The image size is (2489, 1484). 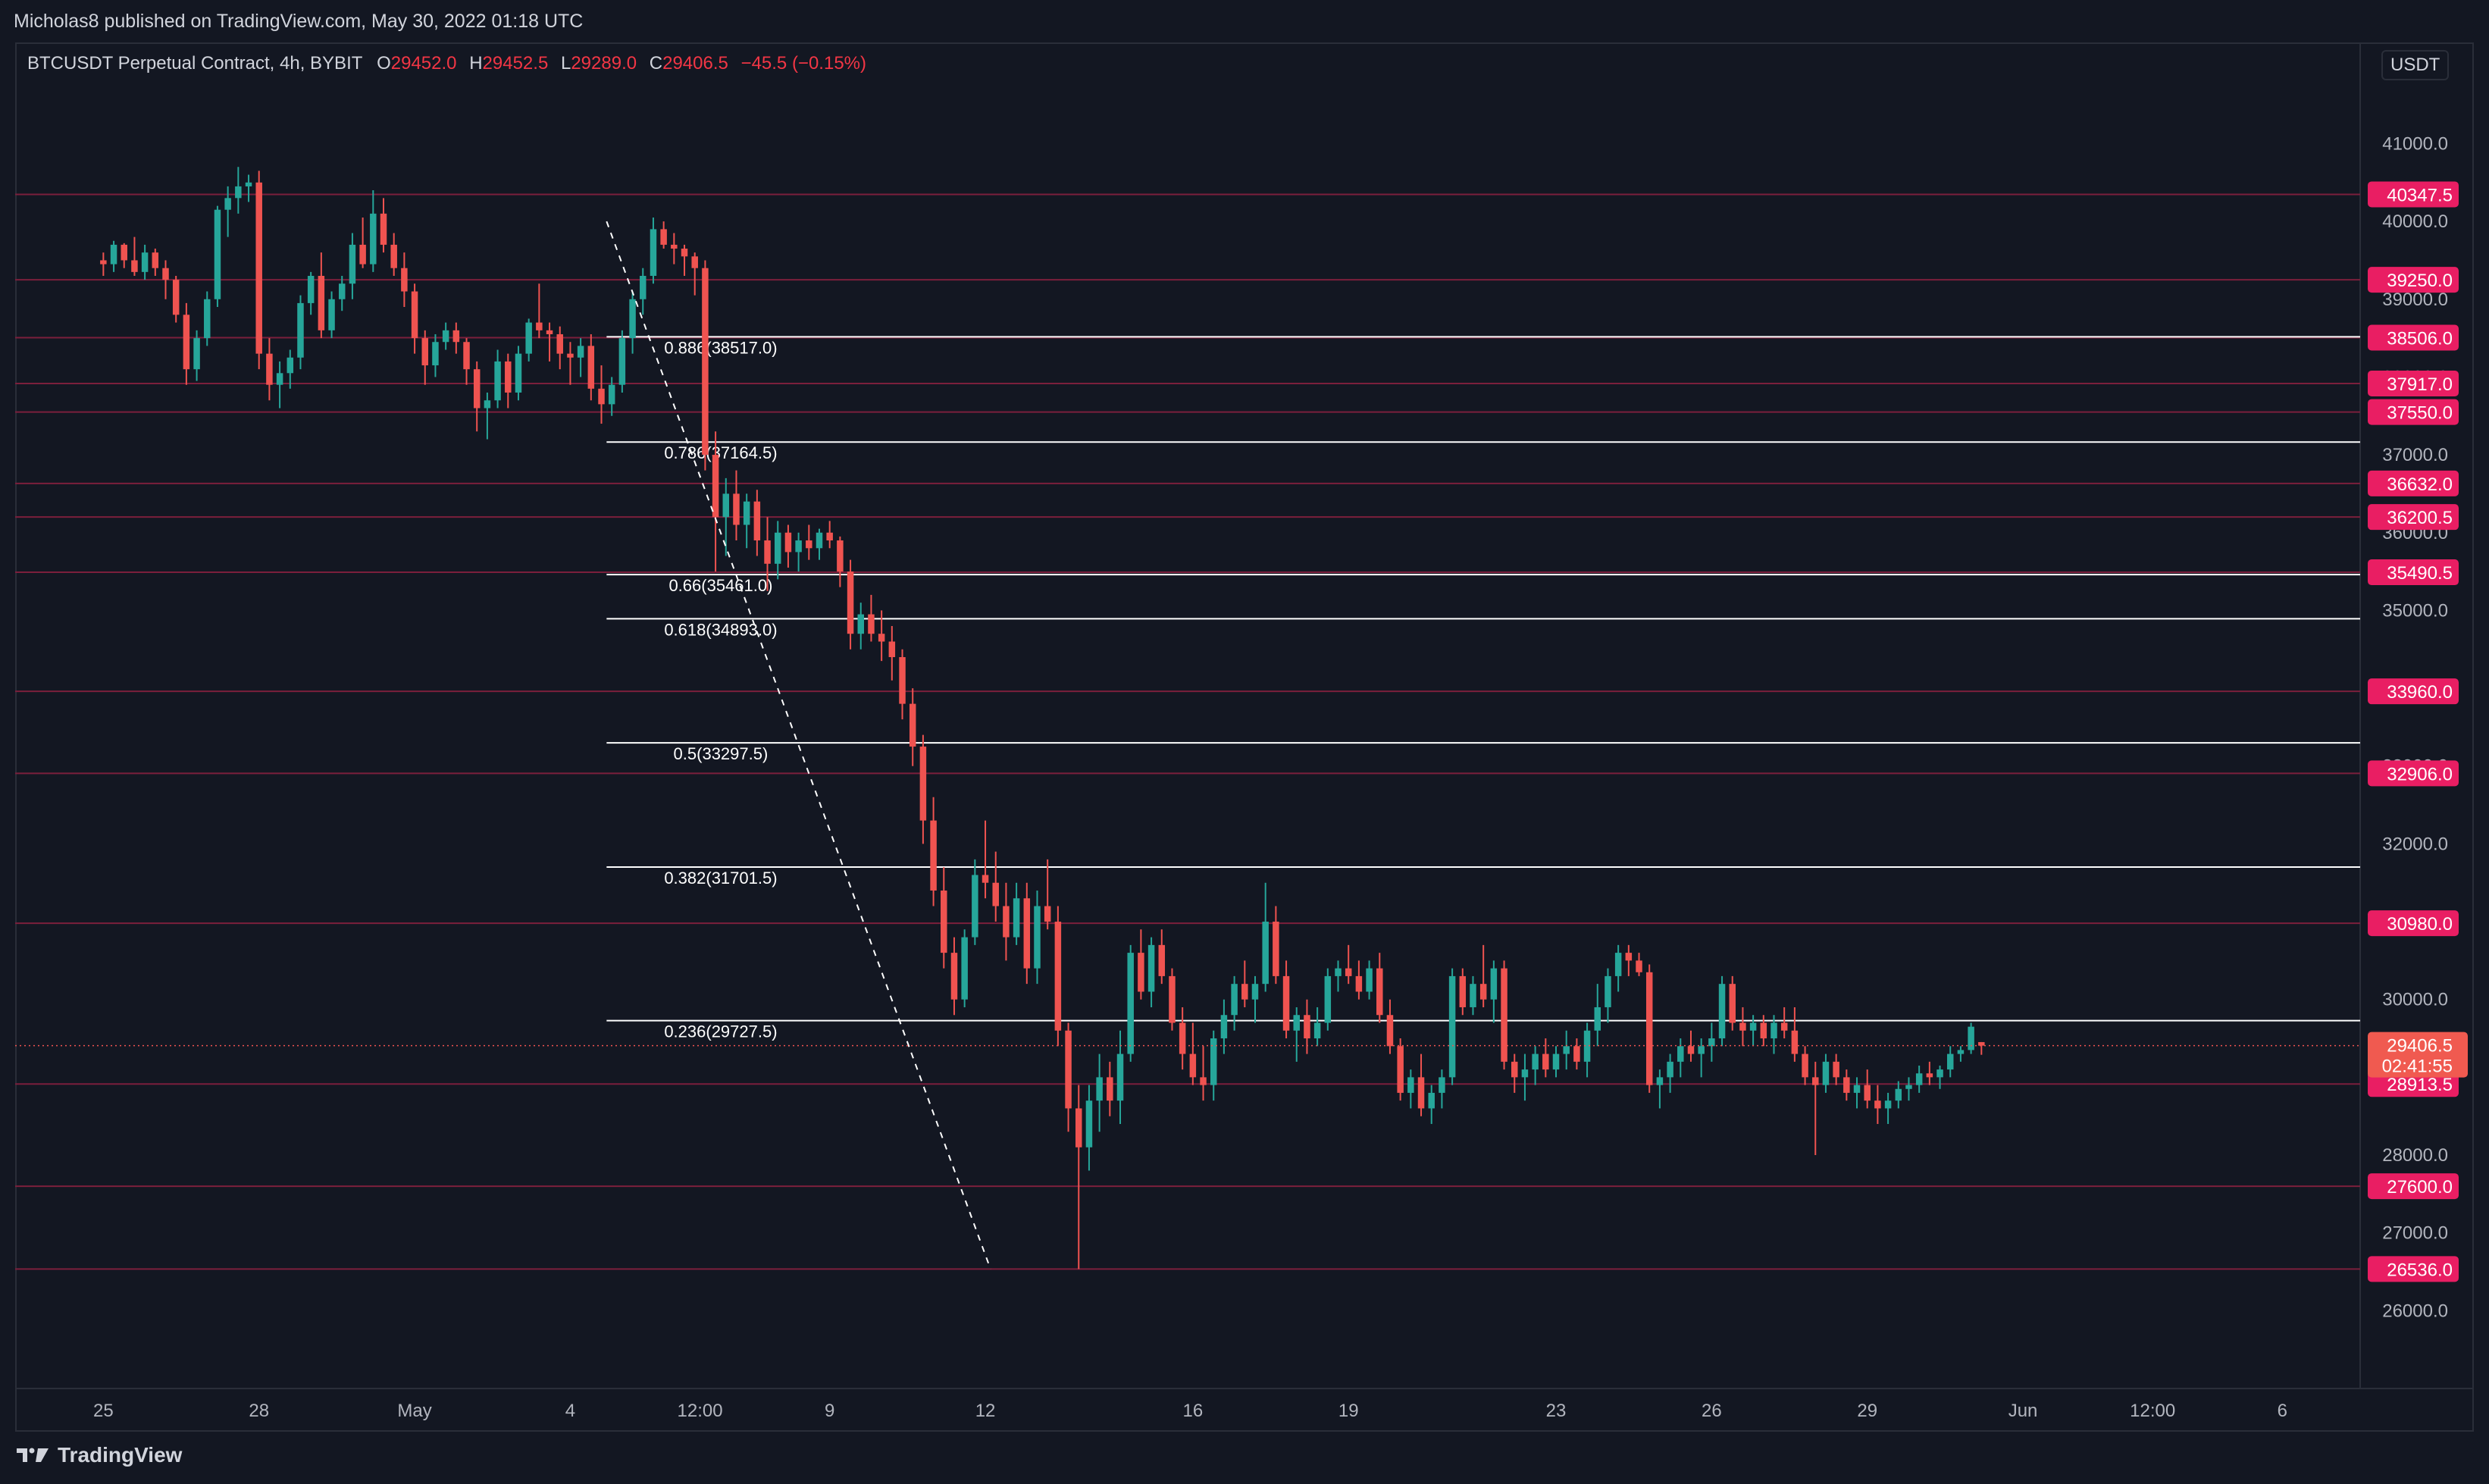 What do you see at coordinates (1348, 1411) in the screenshot?
I see `x-tick-label: 19` at bounding box center [1348, 1411].